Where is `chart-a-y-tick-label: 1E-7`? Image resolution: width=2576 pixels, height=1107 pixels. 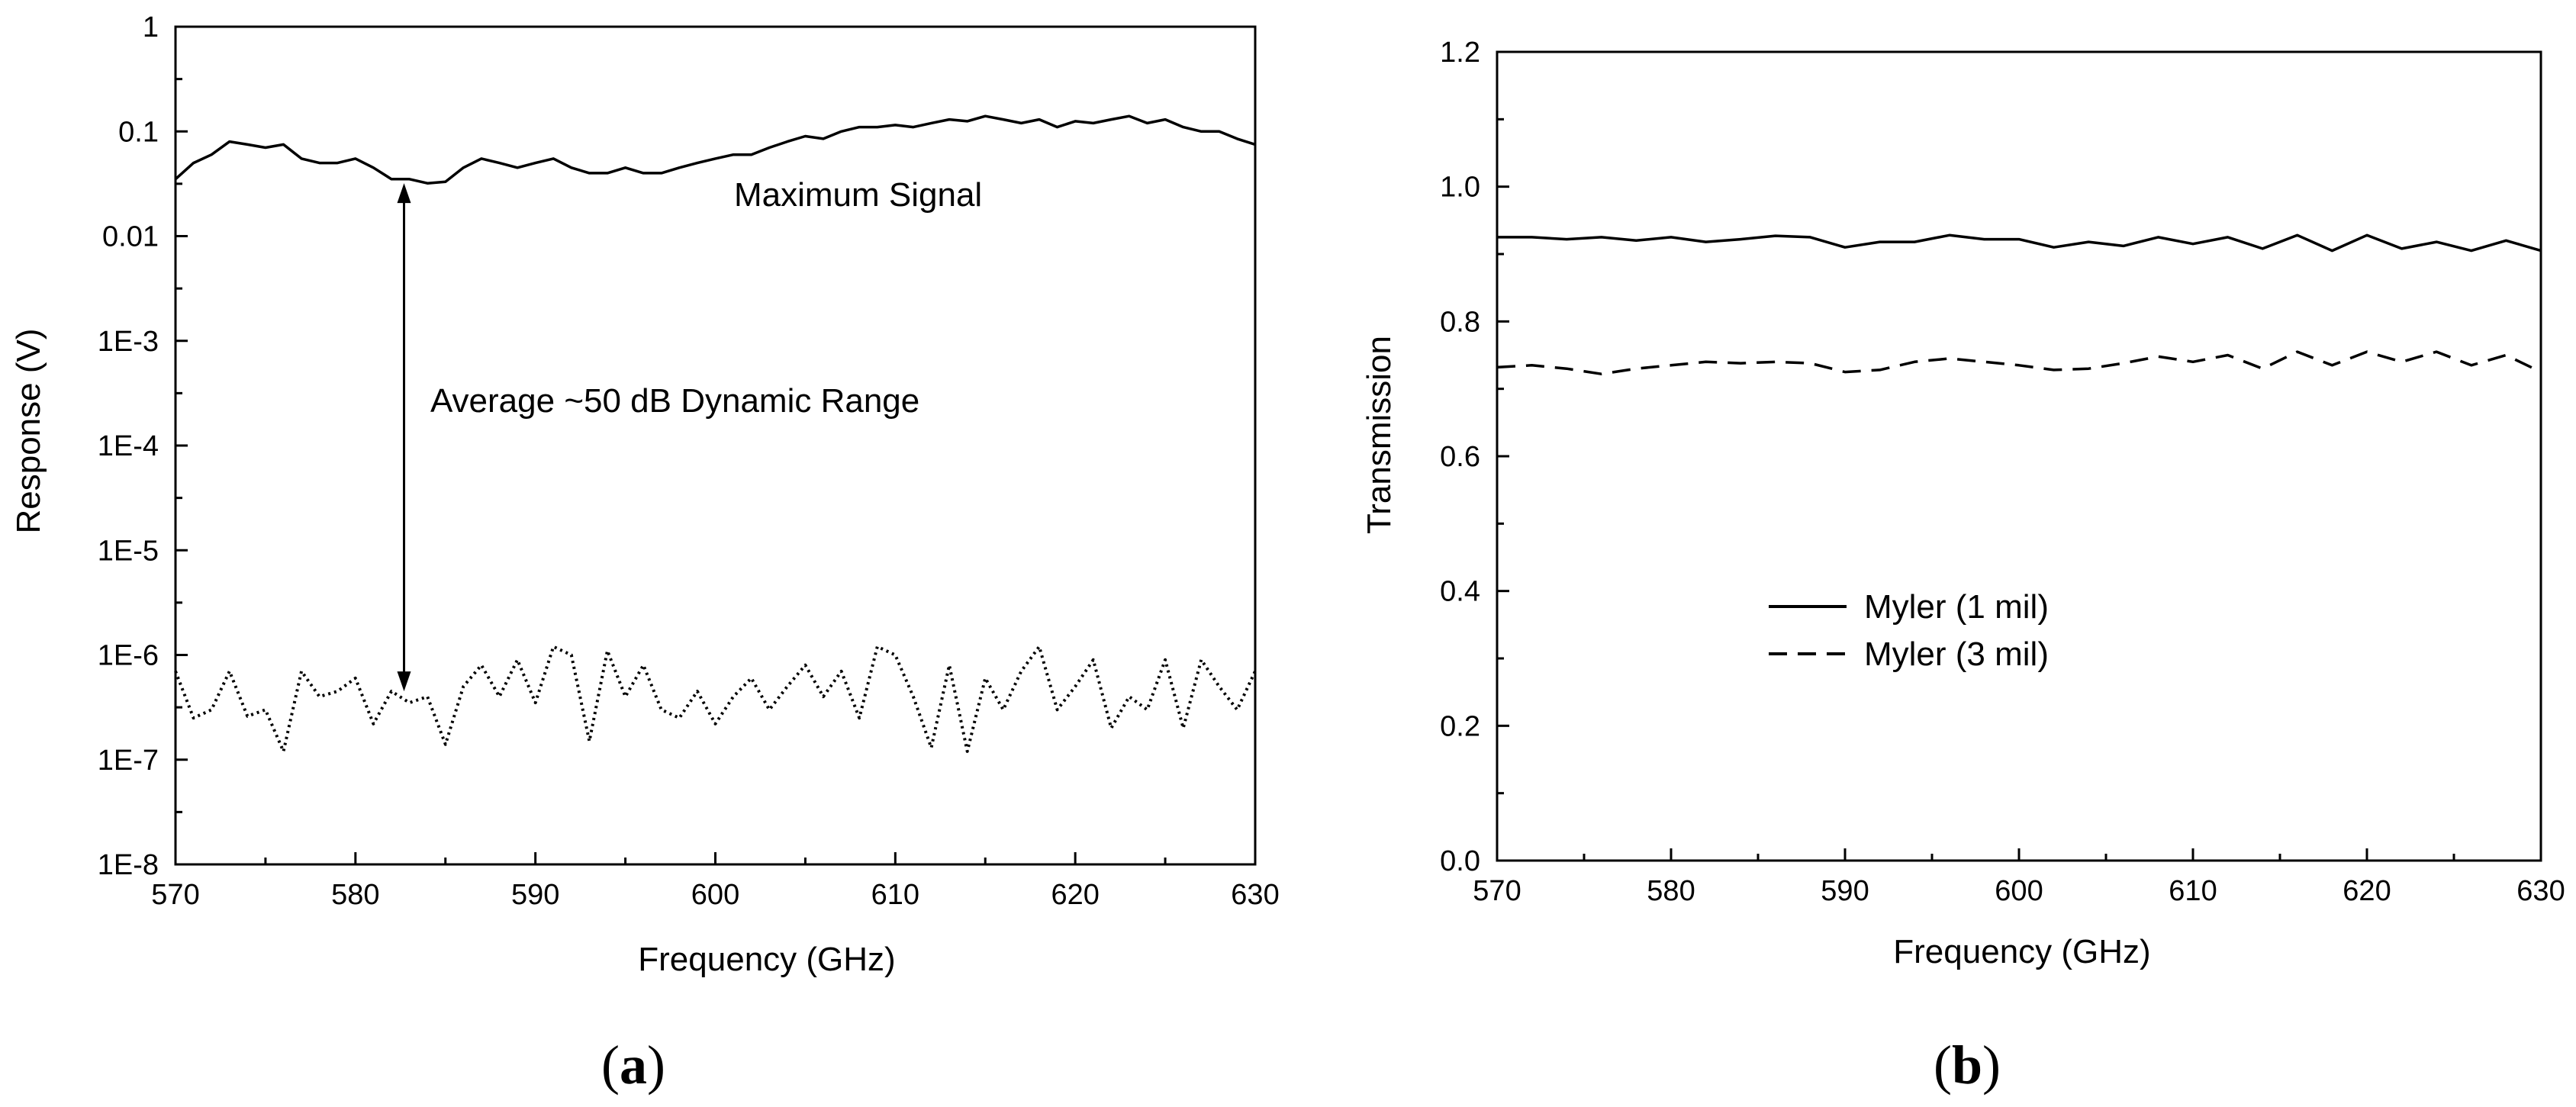
chart-a-y-tick-label: 1E-7 is located at coordinates (128, 761).